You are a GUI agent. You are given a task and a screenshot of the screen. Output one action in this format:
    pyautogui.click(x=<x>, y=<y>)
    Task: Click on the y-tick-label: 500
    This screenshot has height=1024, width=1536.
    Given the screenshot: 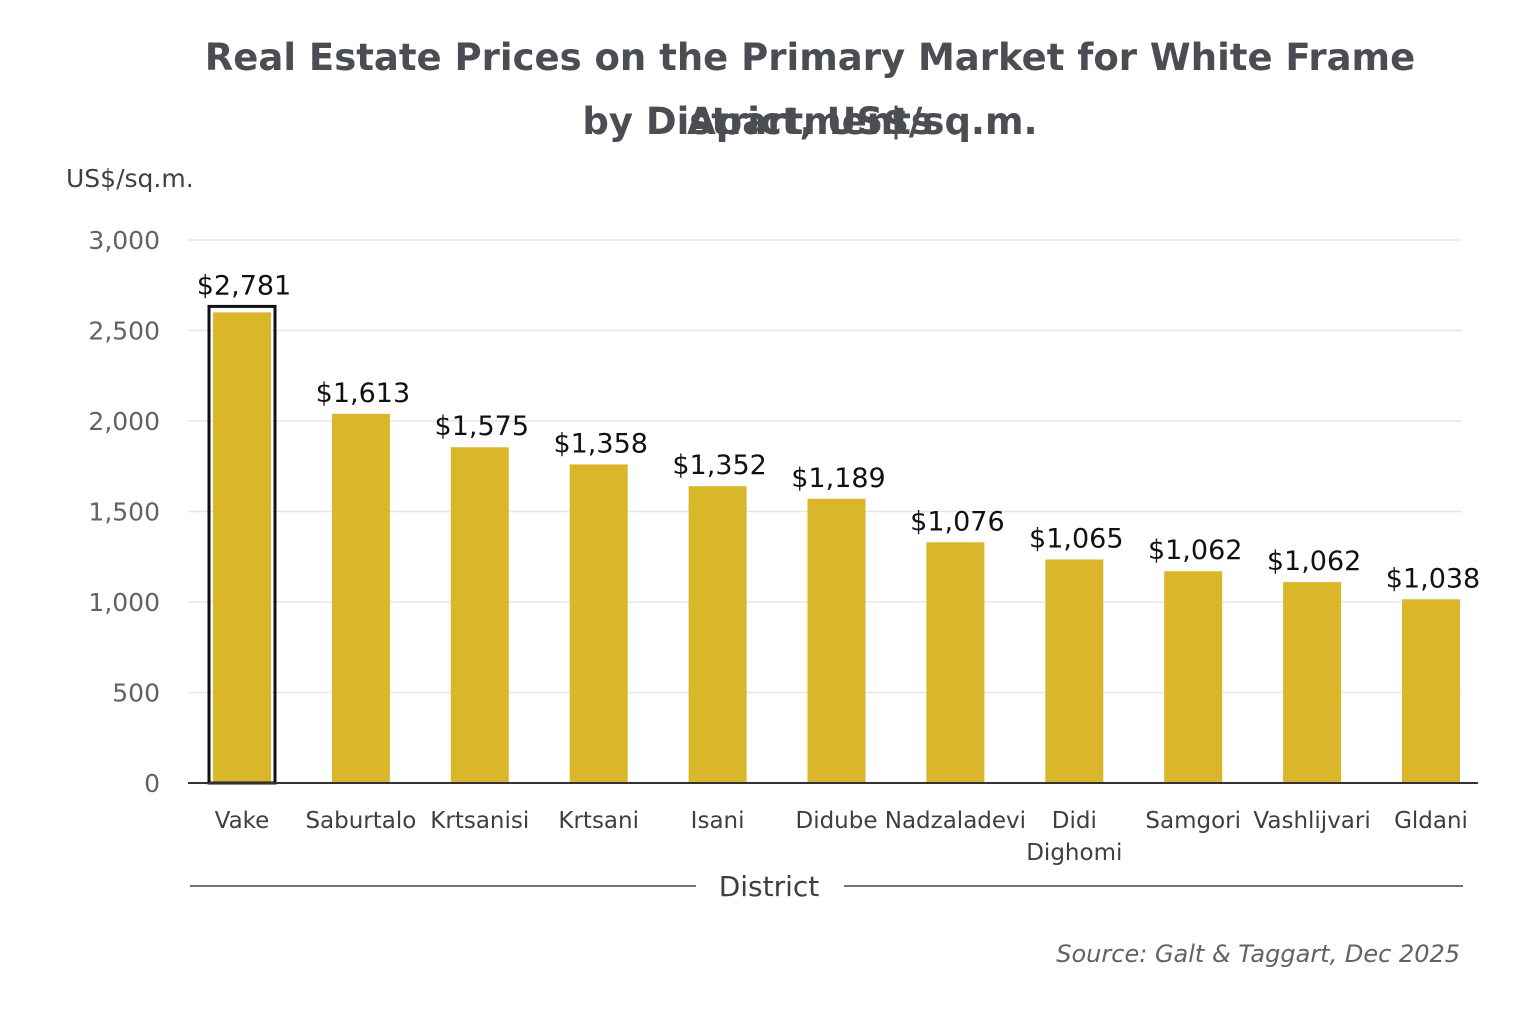 What is the action you would take?
    pyautogui.click(x=136, y=693)
    